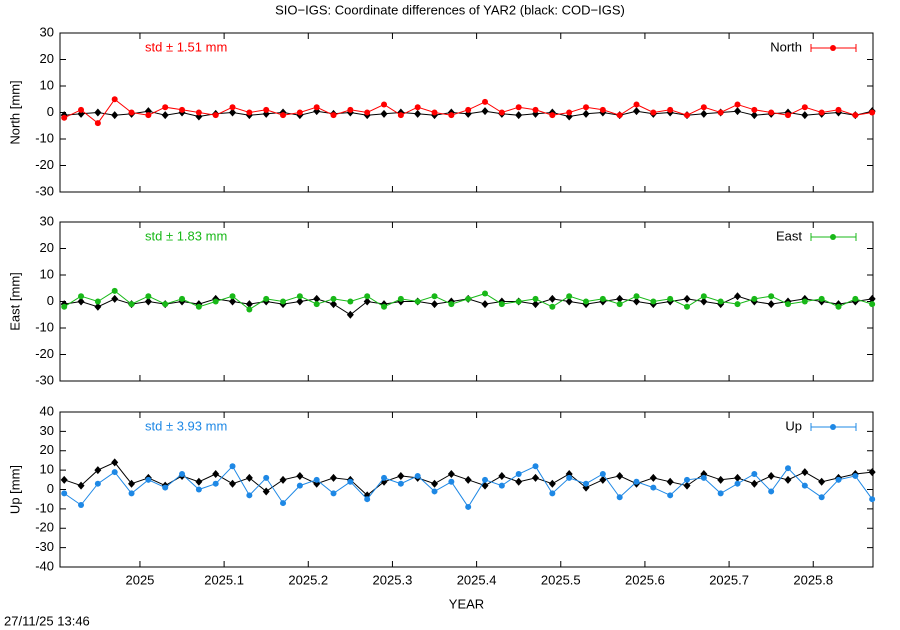 The width and height of the screenshot is (900, 630). I want to click on x-tick-label: 2025.4, so click(477, 579).